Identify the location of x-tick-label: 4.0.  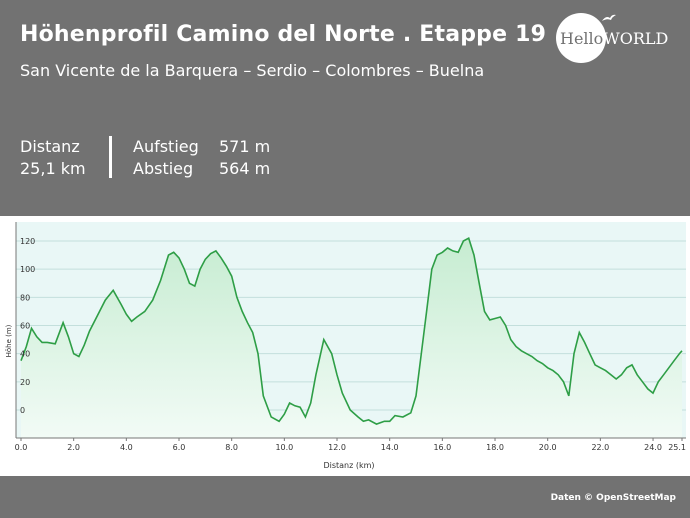
(126, 447).